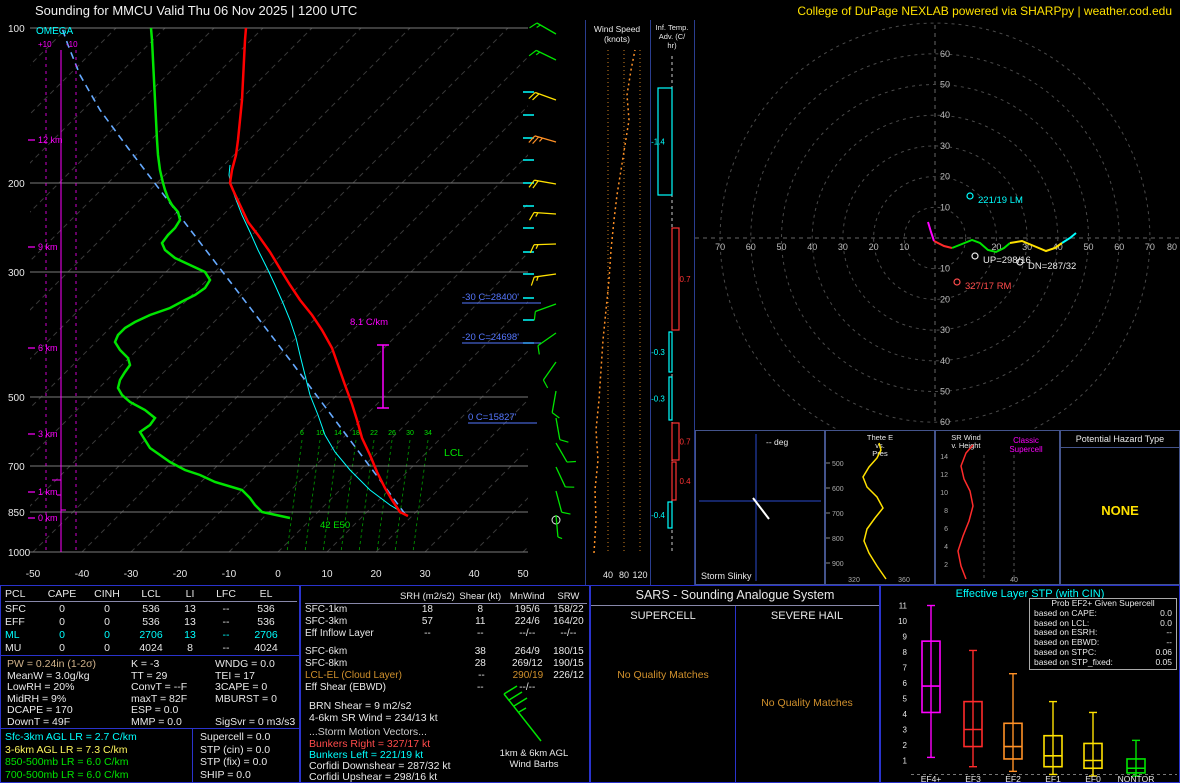 This screenshot has height=783, width=1180. I want to click on kinematics-shear: 28, so click(480, 663).